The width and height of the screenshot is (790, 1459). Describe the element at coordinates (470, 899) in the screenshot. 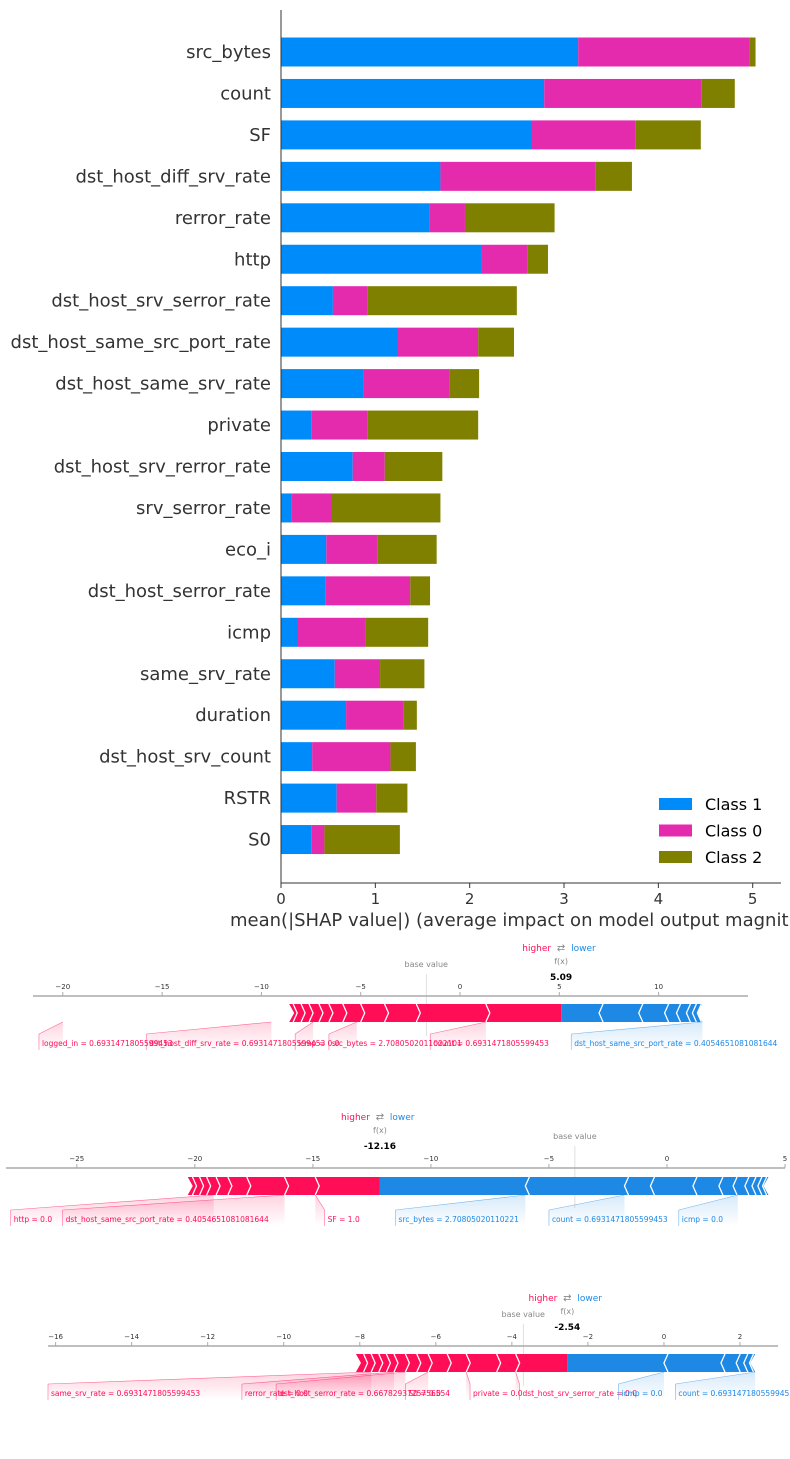

I see `x-tick-label: 2` at that location.